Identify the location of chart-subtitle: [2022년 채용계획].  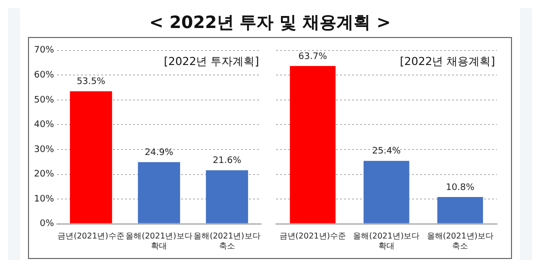
(447, 61).